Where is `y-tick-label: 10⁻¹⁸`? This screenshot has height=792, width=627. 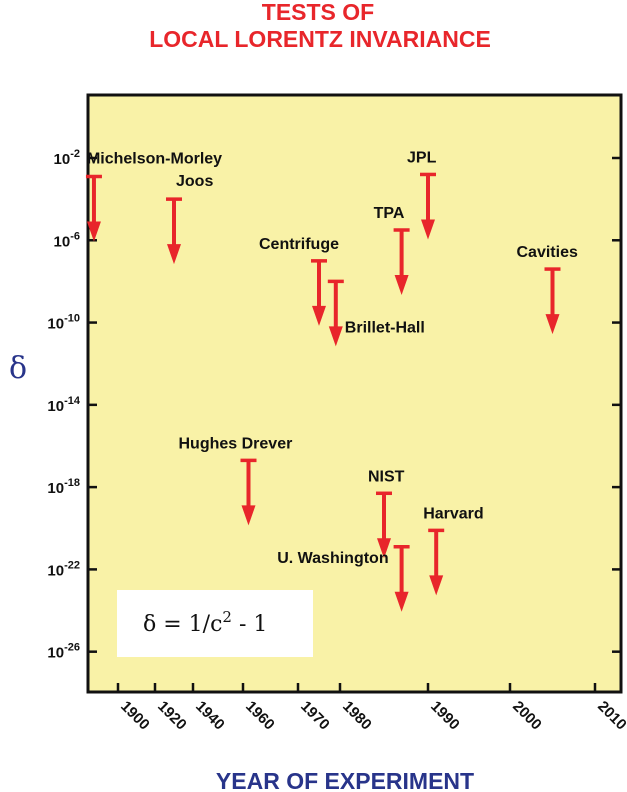 y-tick-label: 10⁻¹⁸ is located at coordinates (63, 487).